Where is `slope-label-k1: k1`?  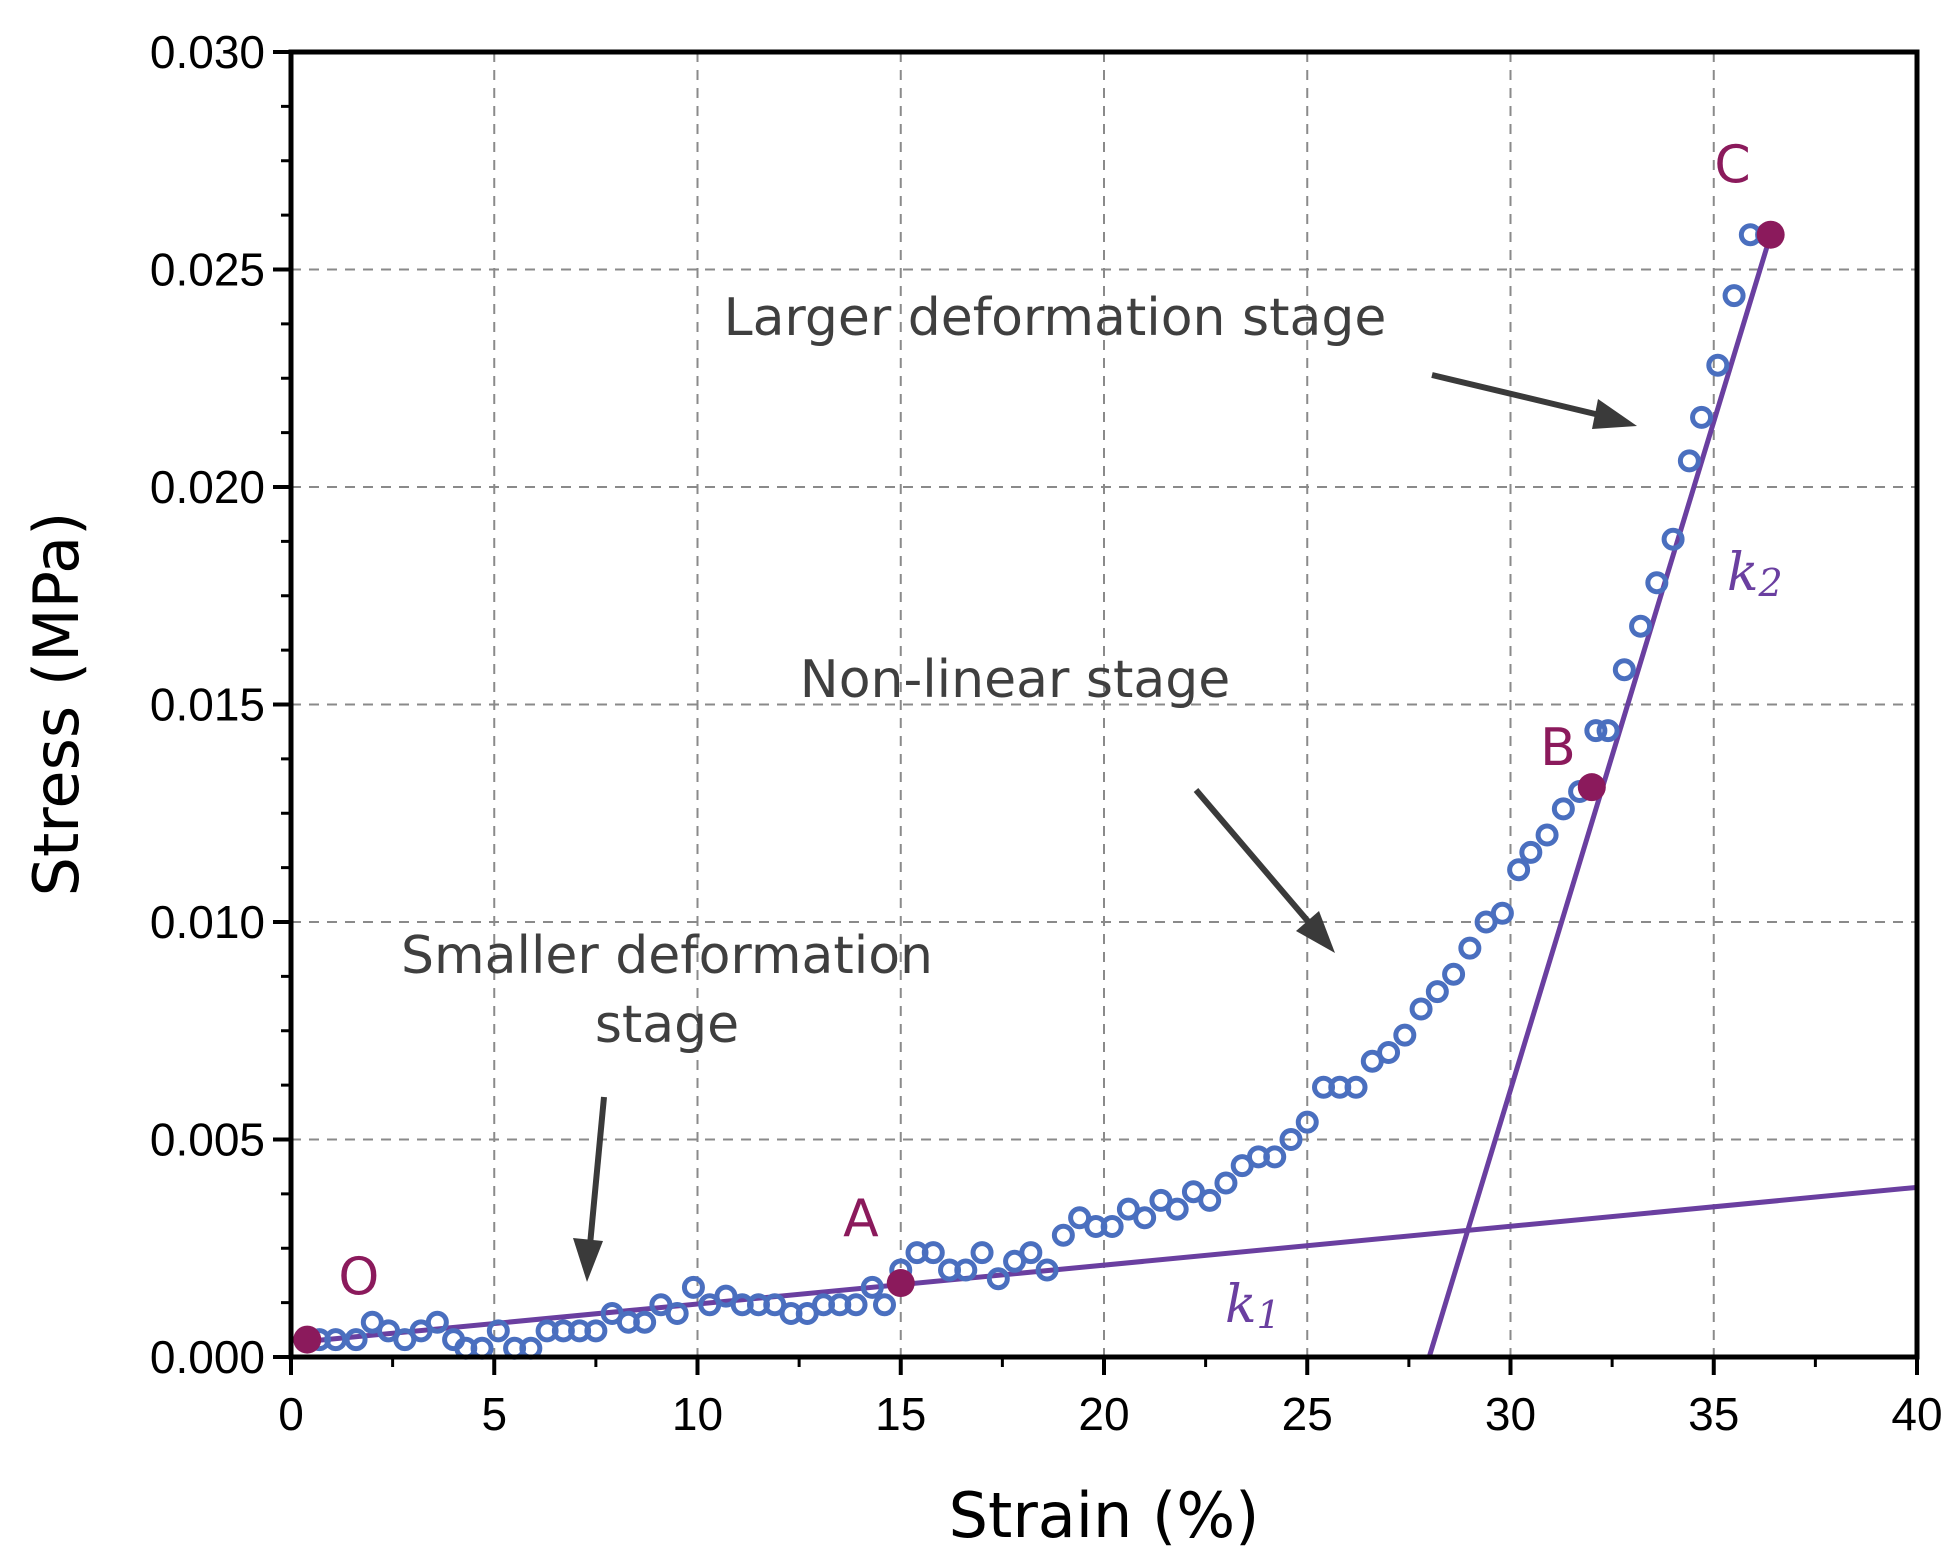
slope-label-k1: k1 is located at coordinates (1253, 1306).